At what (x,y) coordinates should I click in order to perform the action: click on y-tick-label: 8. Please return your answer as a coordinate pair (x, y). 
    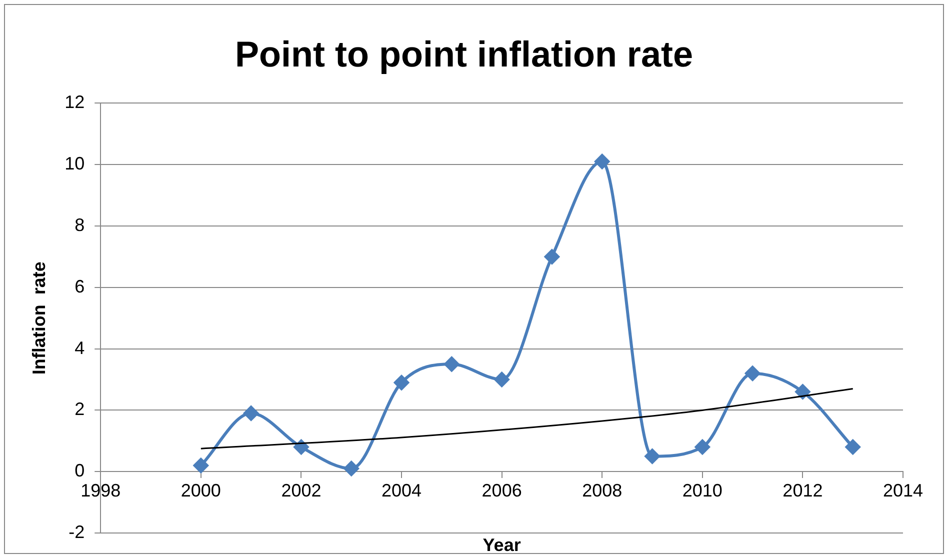
    Looking at the image, I should click on (79, 224).